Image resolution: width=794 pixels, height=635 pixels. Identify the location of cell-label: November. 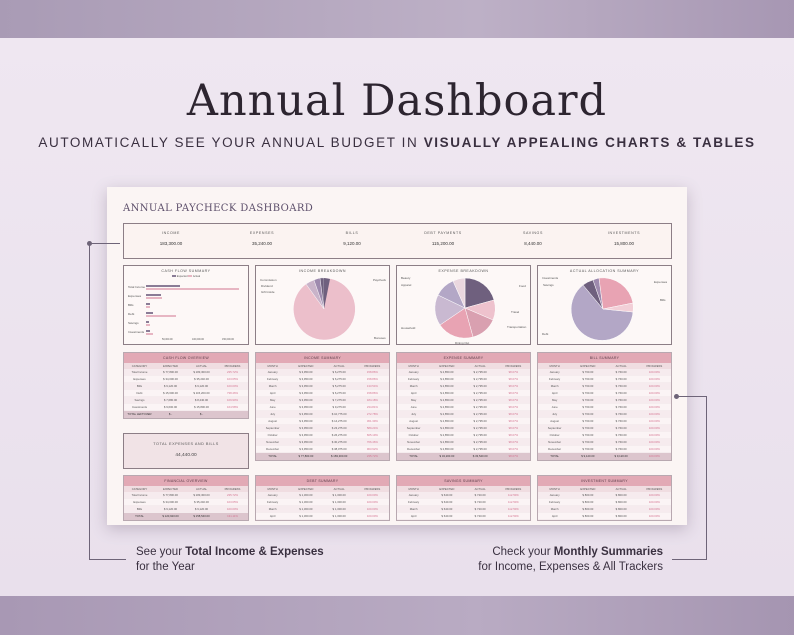
(555, 442).